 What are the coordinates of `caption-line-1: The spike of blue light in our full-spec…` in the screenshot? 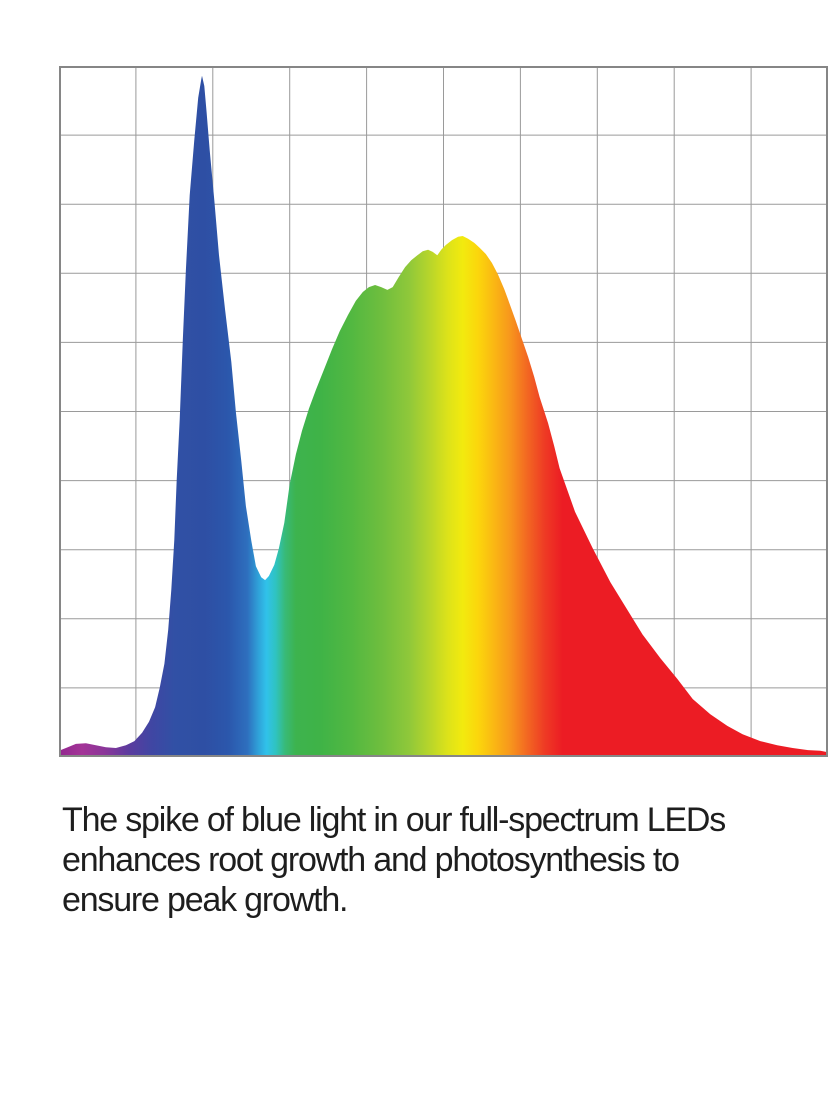 It's located at (394, 820).